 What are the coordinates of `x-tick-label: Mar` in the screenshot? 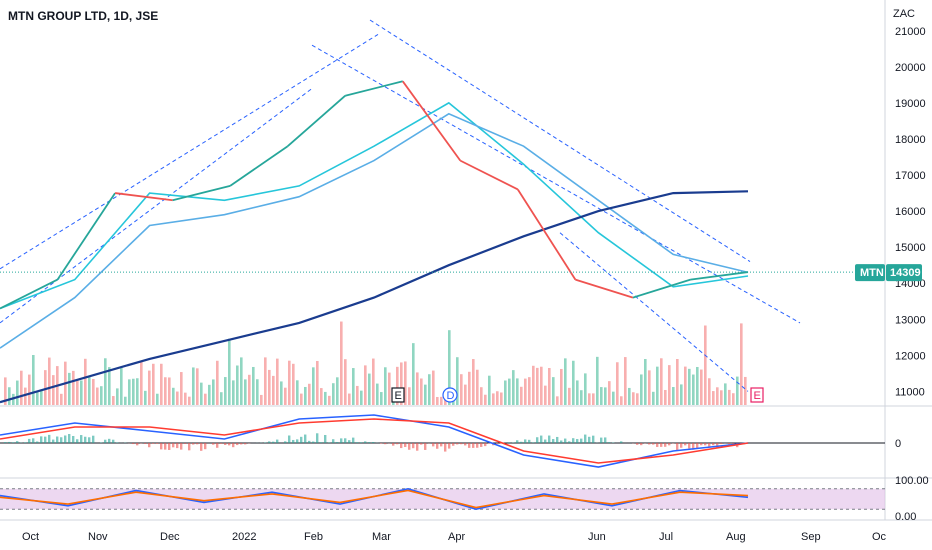 It's located at (381, 537).